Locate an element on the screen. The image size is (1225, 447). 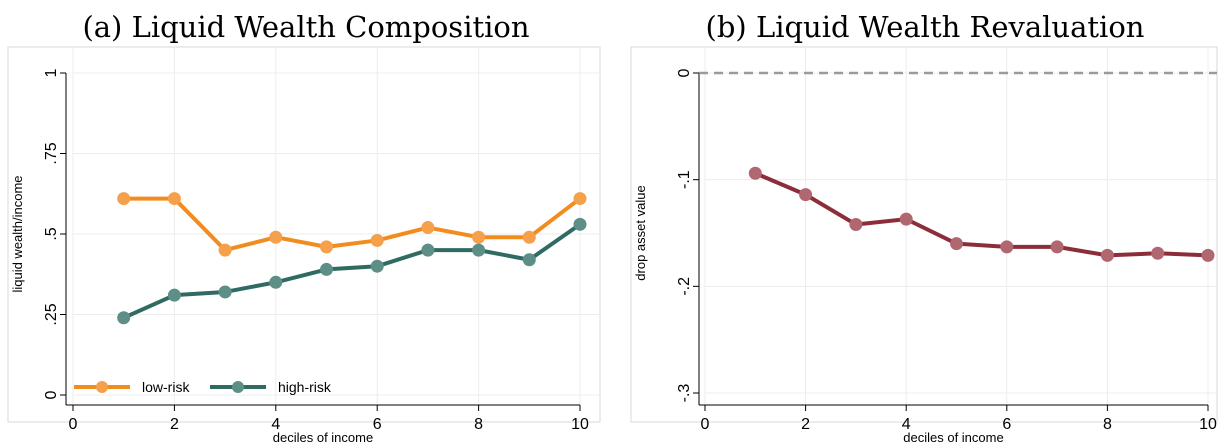
y-axis-title: drop asset value is located at coordinates (640, 232).